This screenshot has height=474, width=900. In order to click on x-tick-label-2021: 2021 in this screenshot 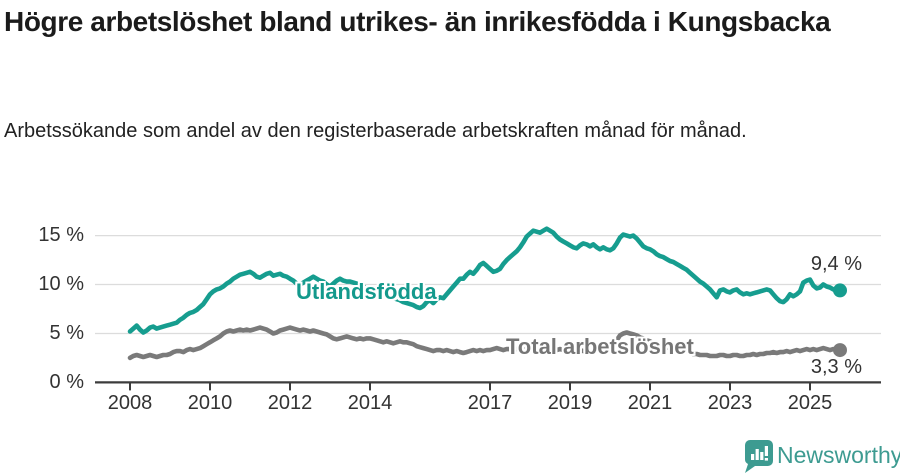, I will do `click(650, 403)`.